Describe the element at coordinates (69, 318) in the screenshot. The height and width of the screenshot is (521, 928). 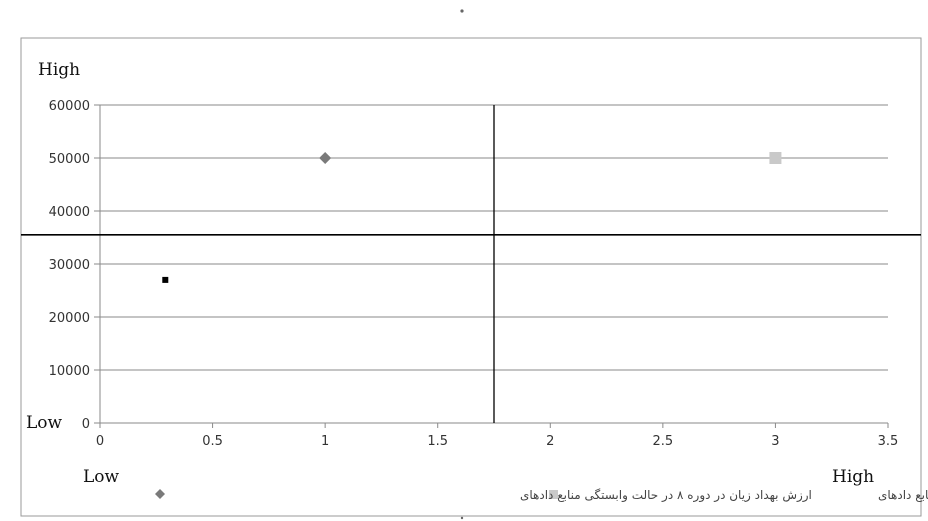
I see `y-tick-label-20000: 20000` at that location.